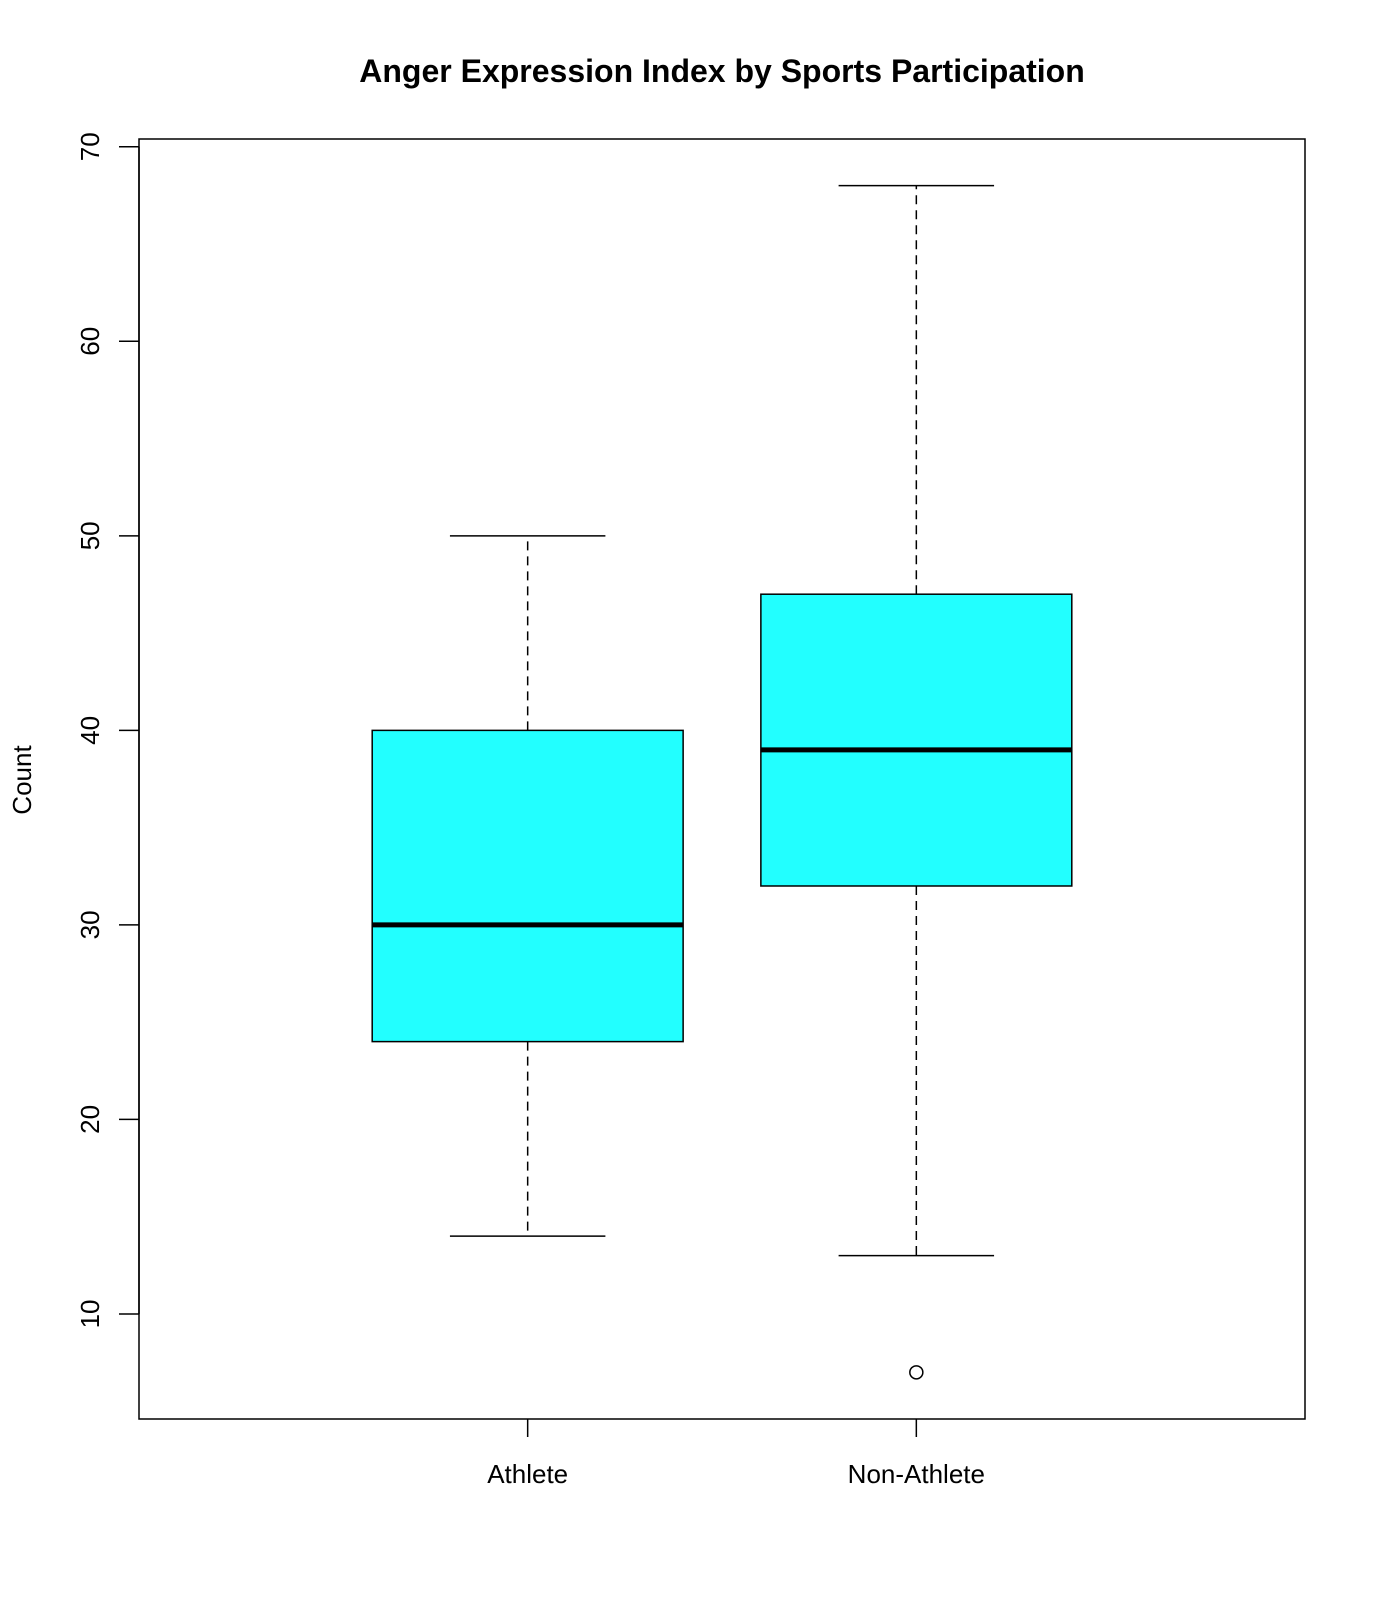  Describe the element at coordinates (527, 1474) in the screenshot. I see `x-tick-label: Athlete` at that location.